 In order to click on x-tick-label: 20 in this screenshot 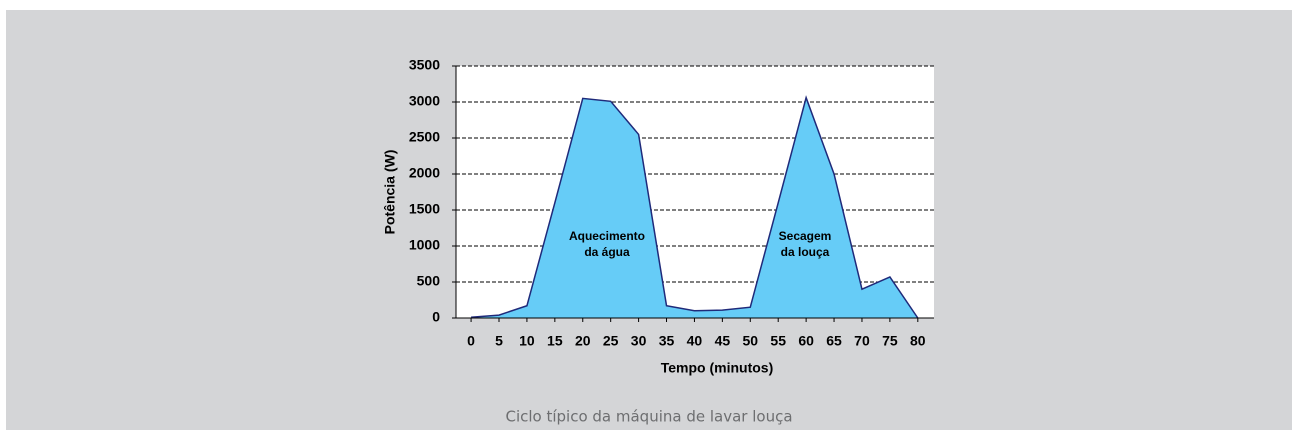, I will do `click(583, 341)`.